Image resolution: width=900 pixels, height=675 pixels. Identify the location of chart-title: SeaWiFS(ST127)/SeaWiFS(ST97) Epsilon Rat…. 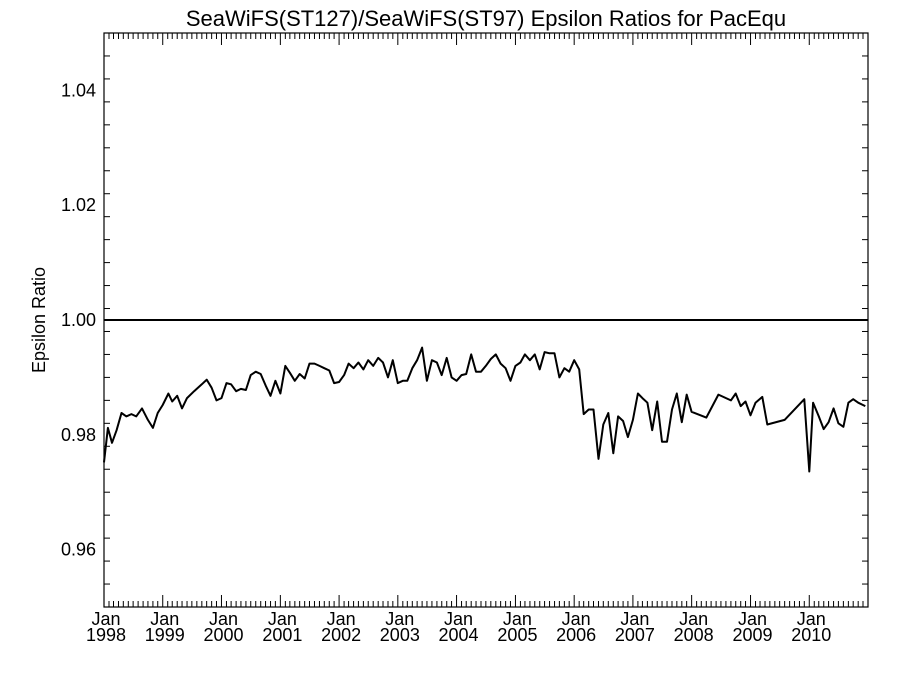
(486, 18).